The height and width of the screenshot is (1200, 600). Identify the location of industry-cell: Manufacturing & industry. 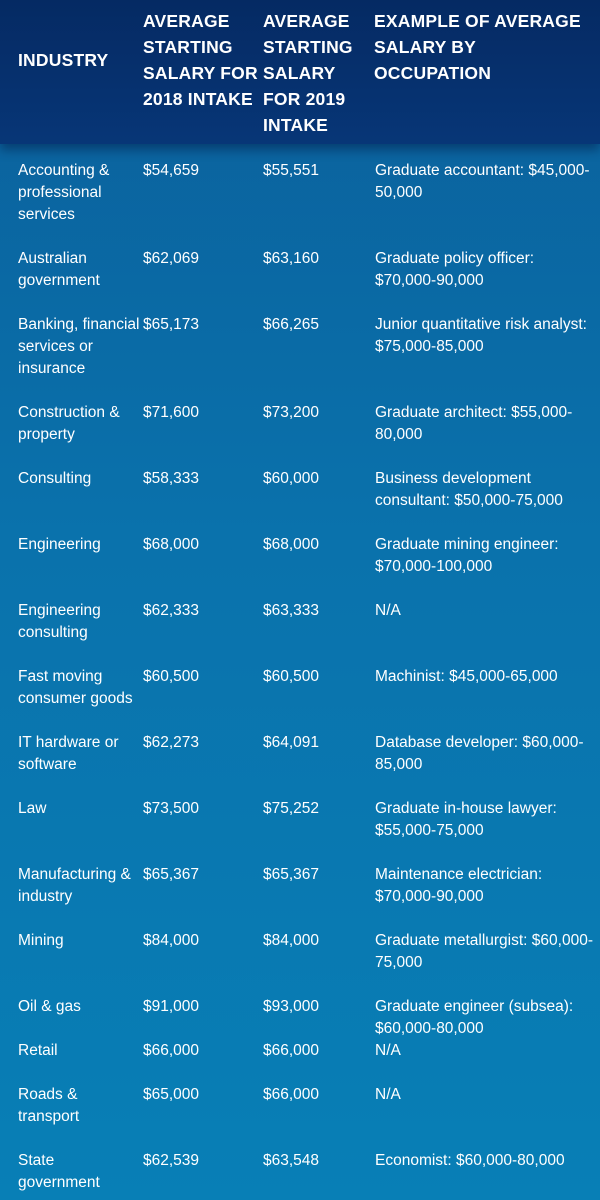
(74, 885).